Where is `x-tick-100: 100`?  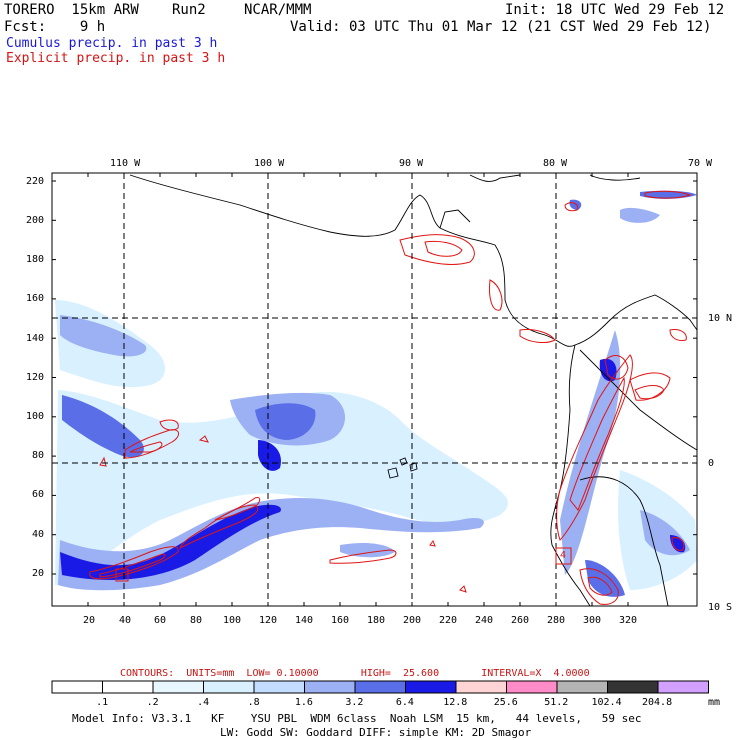 x-tick-100: 100 is located at coordinates (232, 620).